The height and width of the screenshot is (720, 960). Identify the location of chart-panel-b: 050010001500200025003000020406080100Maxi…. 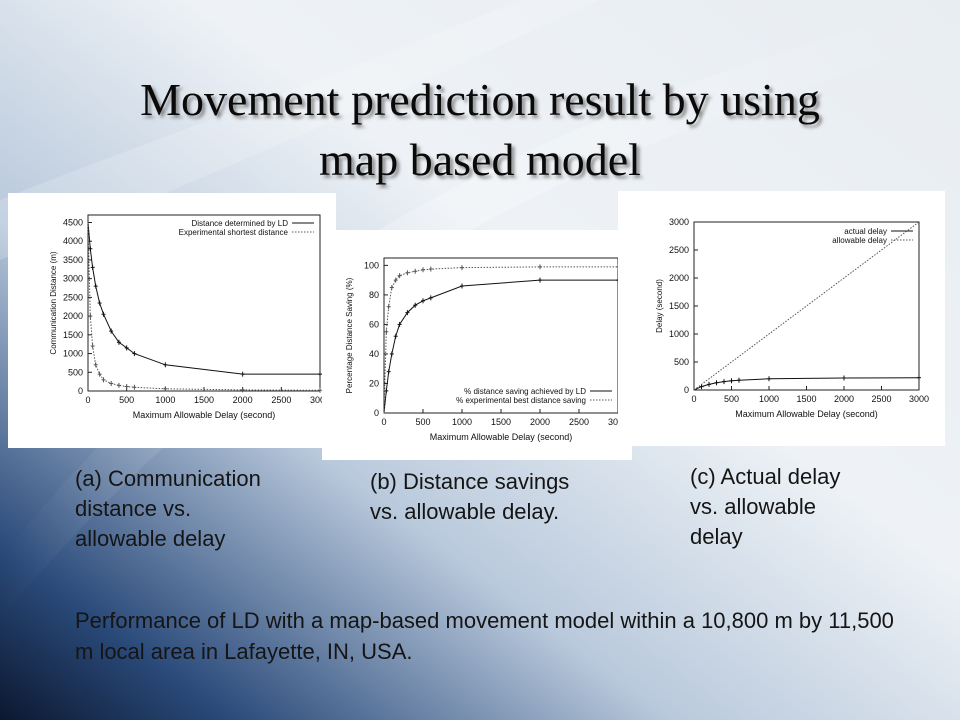
(477, 345).